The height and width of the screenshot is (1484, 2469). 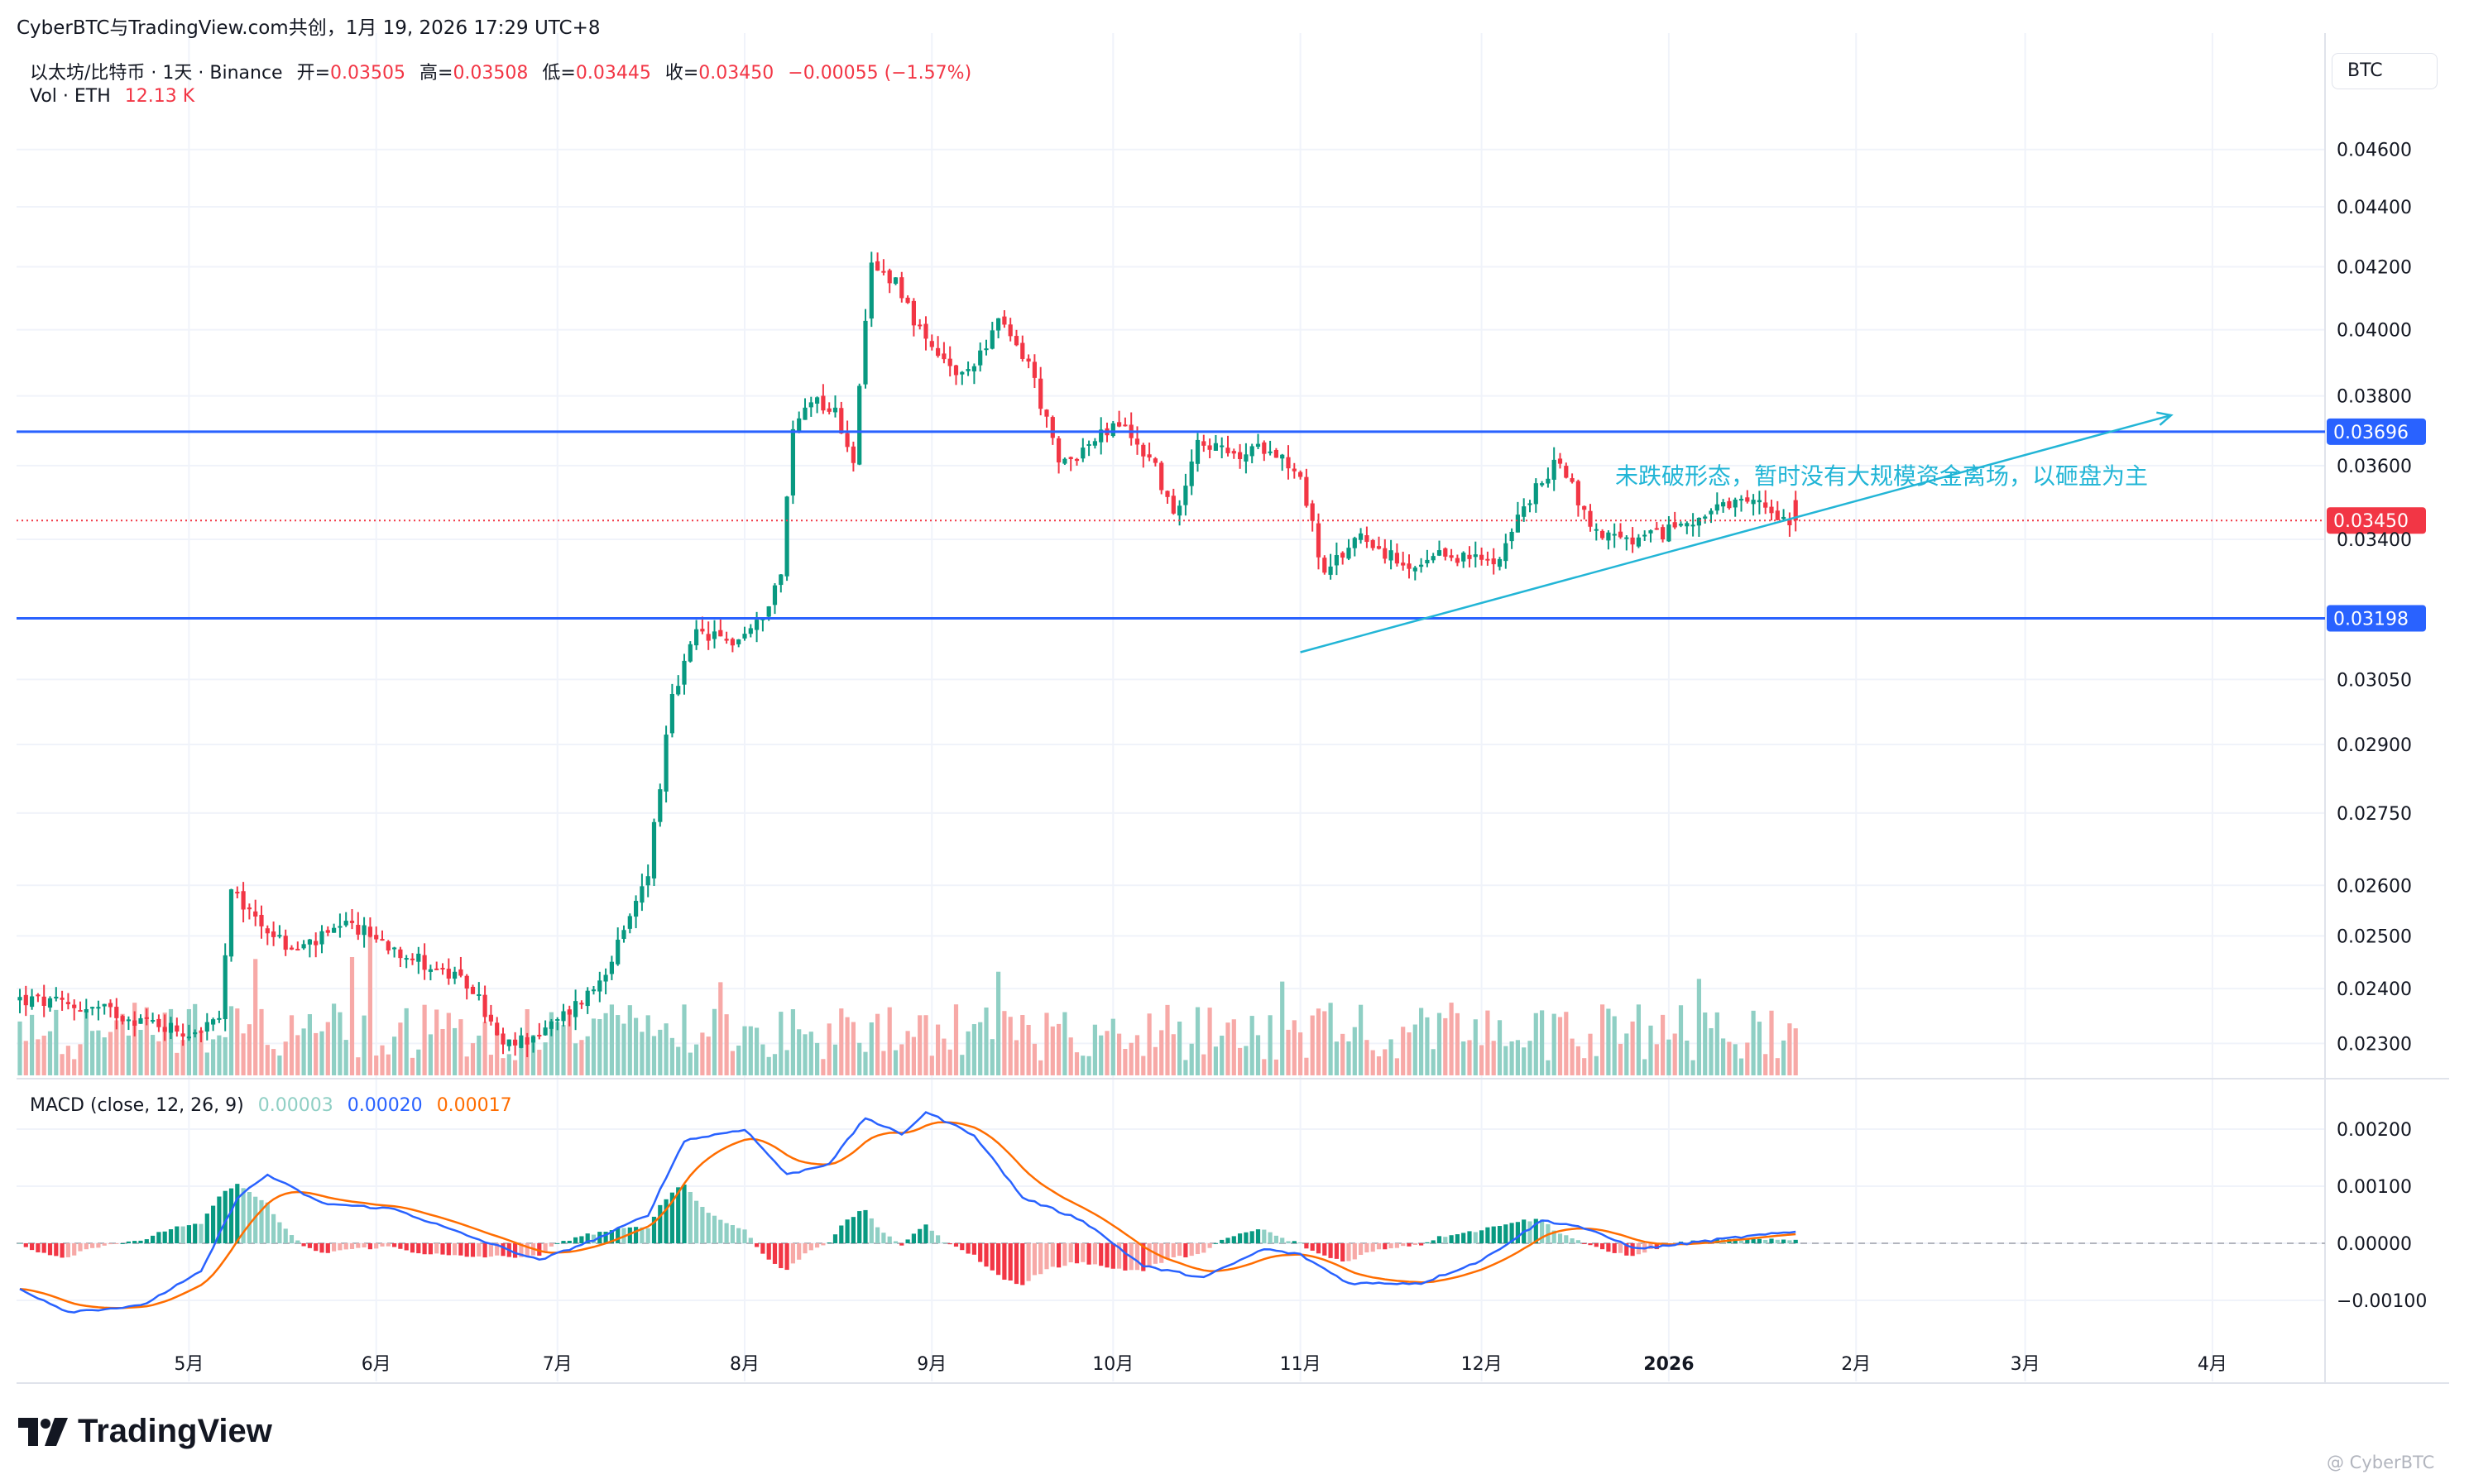 I want to click on time-tick-label: 4月, so click(x=2212, y=1364).